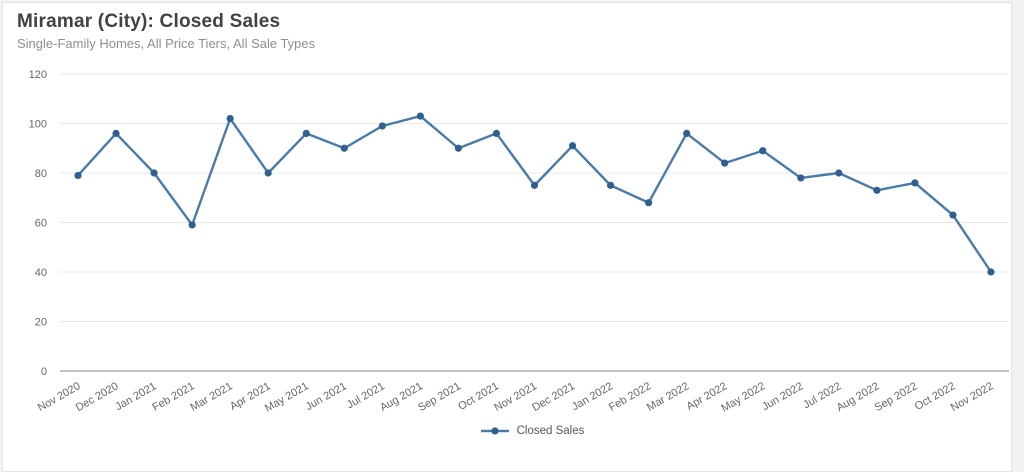  I want to click on x-axis-tick-label: Feb 2022, so click(630, 397).